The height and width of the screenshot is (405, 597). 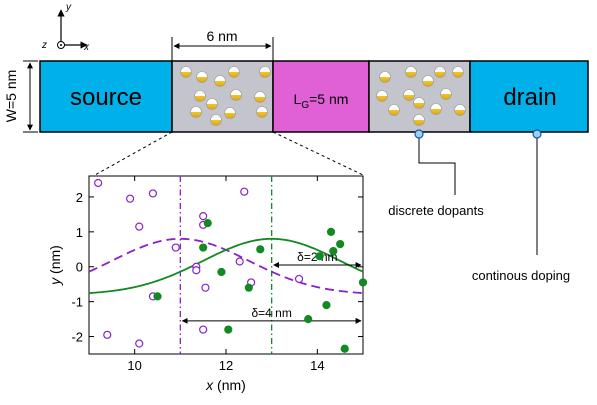 What do you see at coordinates (521, 206) in the screenshot?
I see `continuous-doping-callout: continous doping` at bounding box center [521, 206].